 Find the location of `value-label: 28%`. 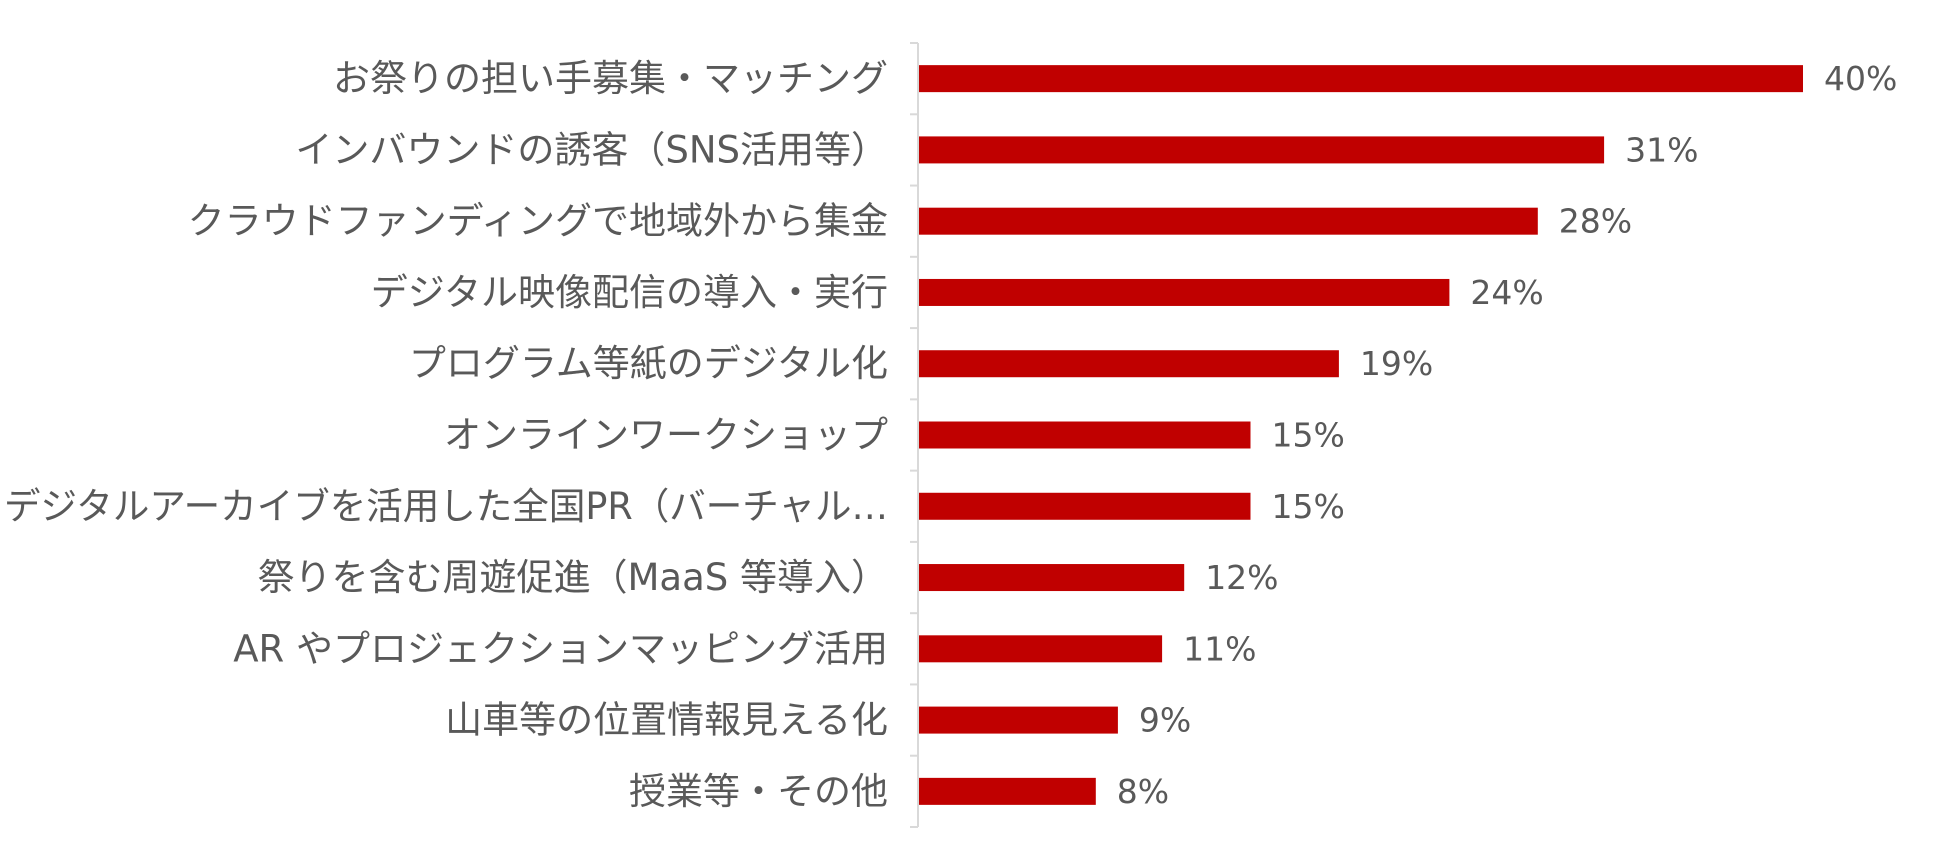

value-label: 28% is located at coordinates (1595, 221).